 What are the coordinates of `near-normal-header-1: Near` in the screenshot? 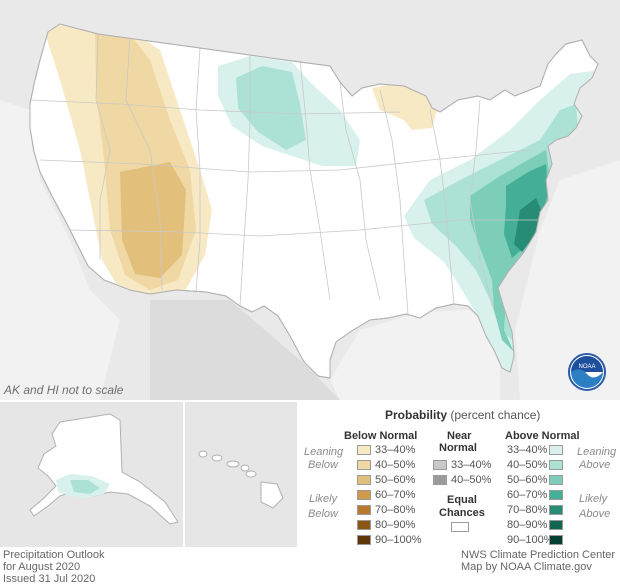 It's located at (459, 436).